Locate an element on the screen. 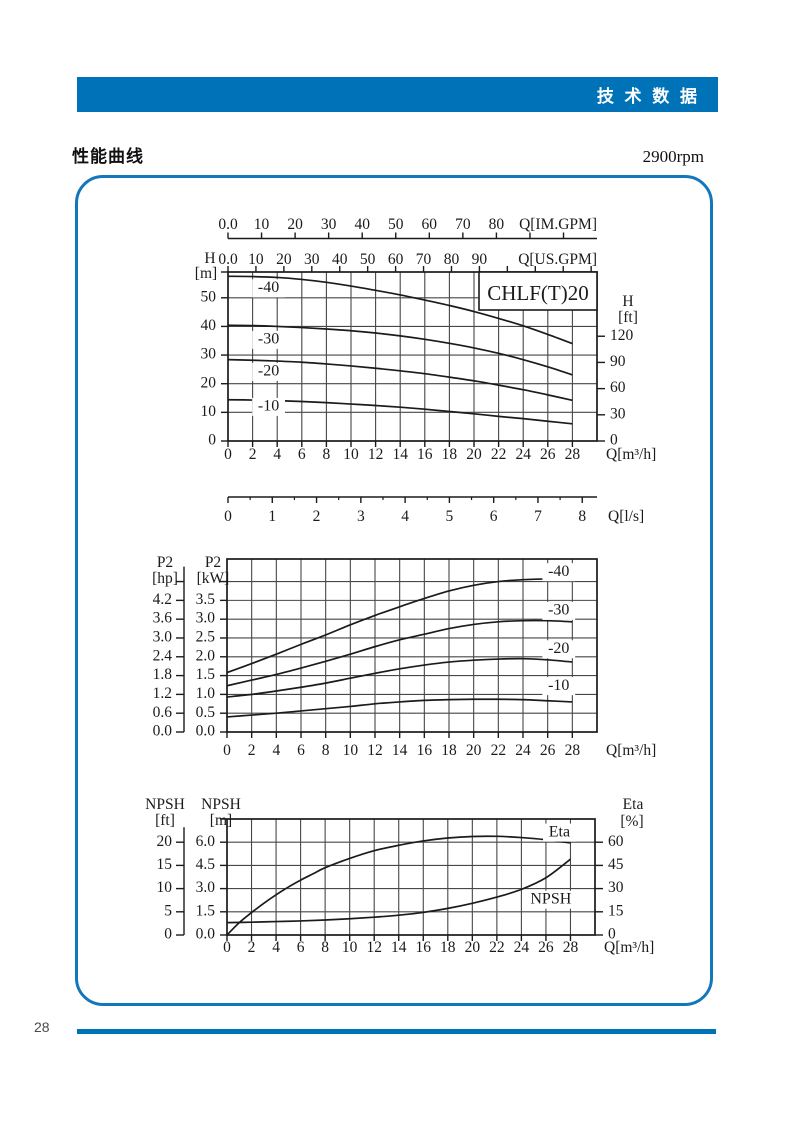  svg-text: 60 is located at coordinates (396, 259).